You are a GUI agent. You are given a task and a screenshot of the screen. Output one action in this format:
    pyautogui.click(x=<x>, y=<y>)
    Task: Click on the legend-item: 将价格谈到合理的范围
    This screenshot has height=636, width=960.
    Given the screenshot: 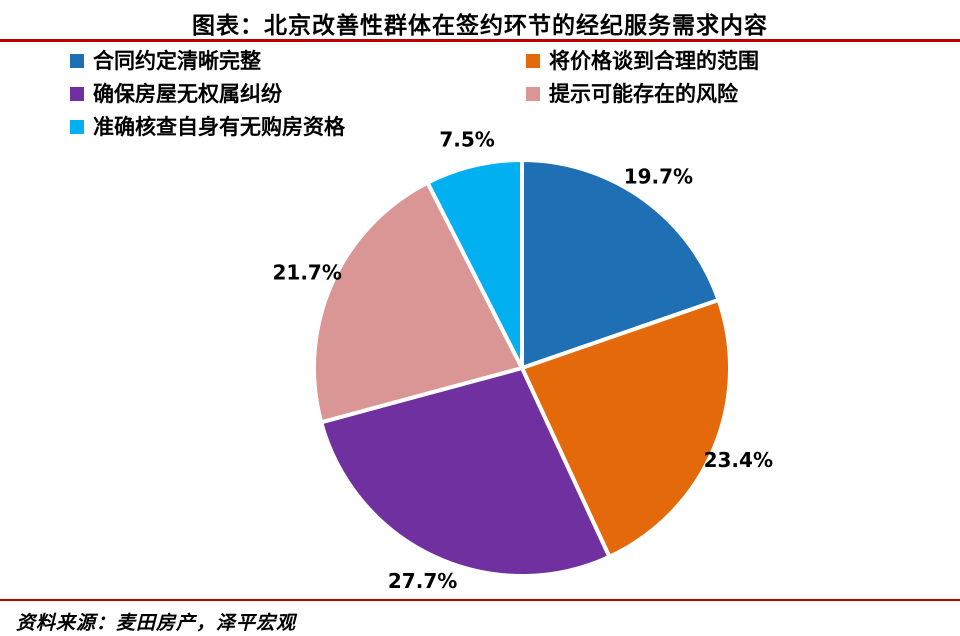 What is the action you would take?
    pyautogui.click(x=642, y=61)
    